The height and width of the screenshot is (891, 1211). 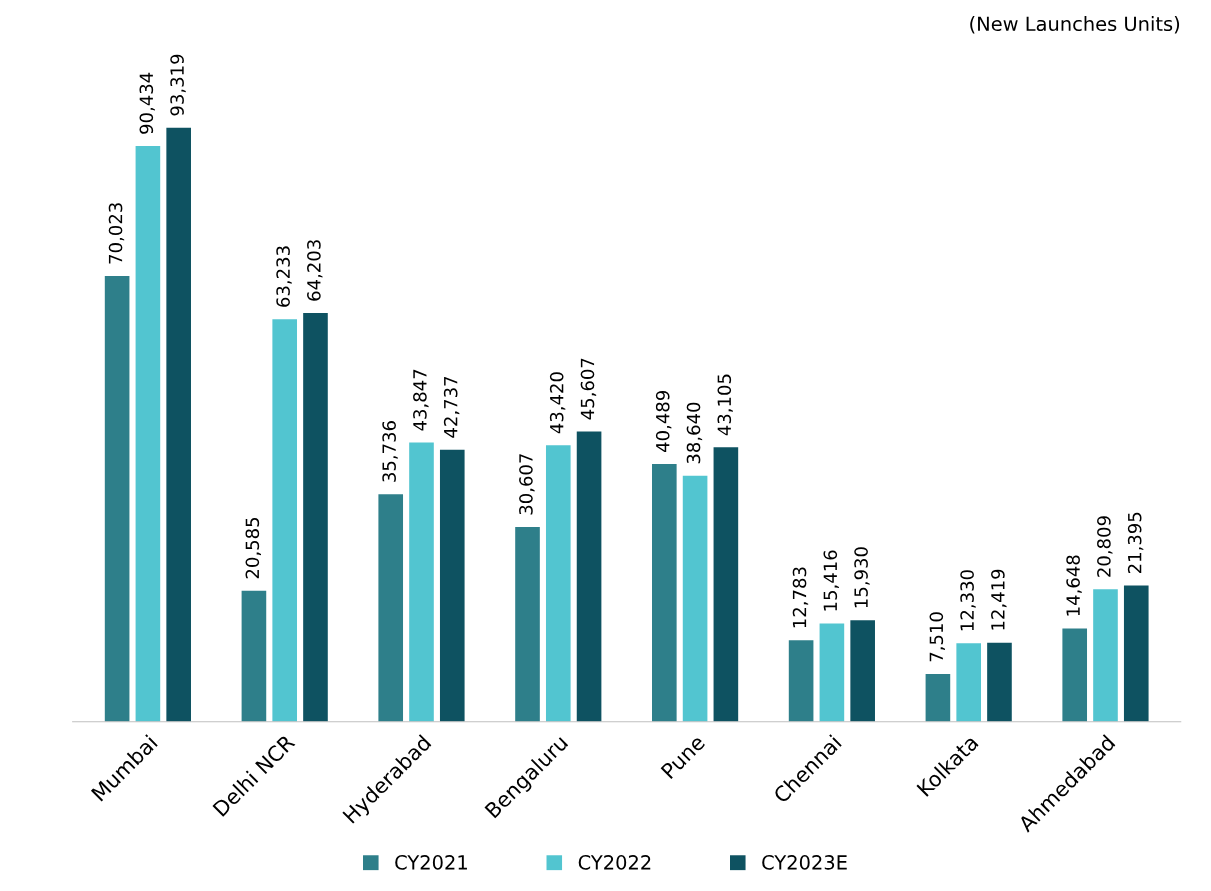 What do you see at coordinates (527, 484) in the screenshot?
I see `data-label: 30,607` at bounding box center [527, 484].